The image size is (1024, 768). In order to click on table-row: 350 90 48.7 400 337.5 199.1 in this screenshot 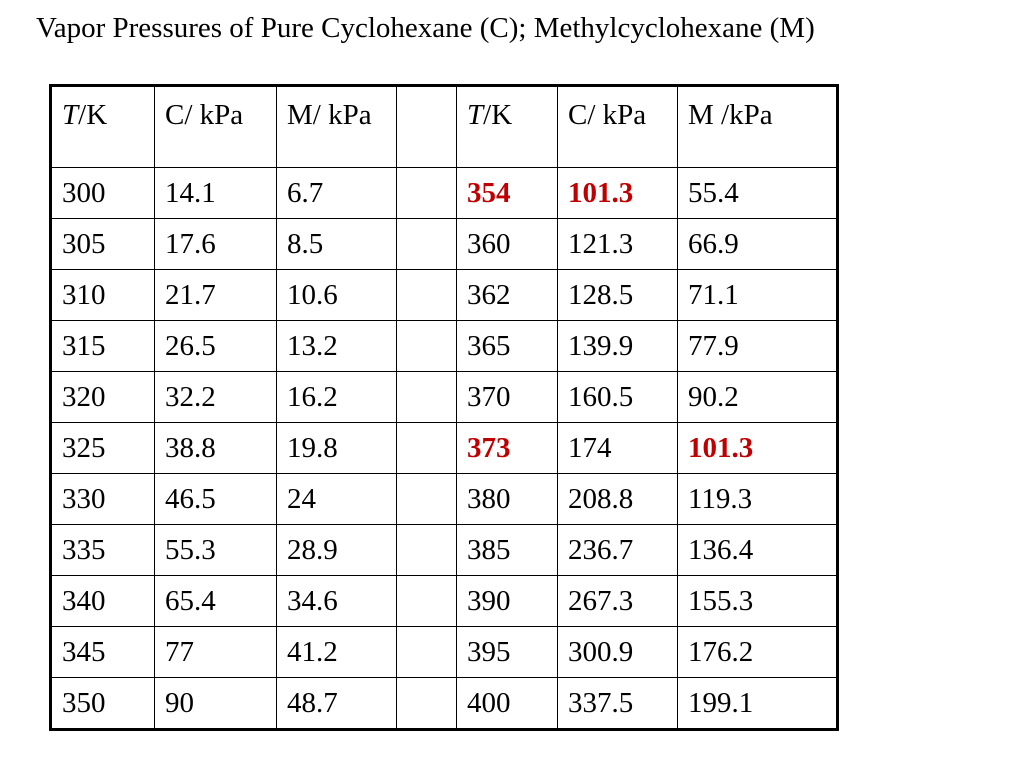, I will do `click(444, 703)`.